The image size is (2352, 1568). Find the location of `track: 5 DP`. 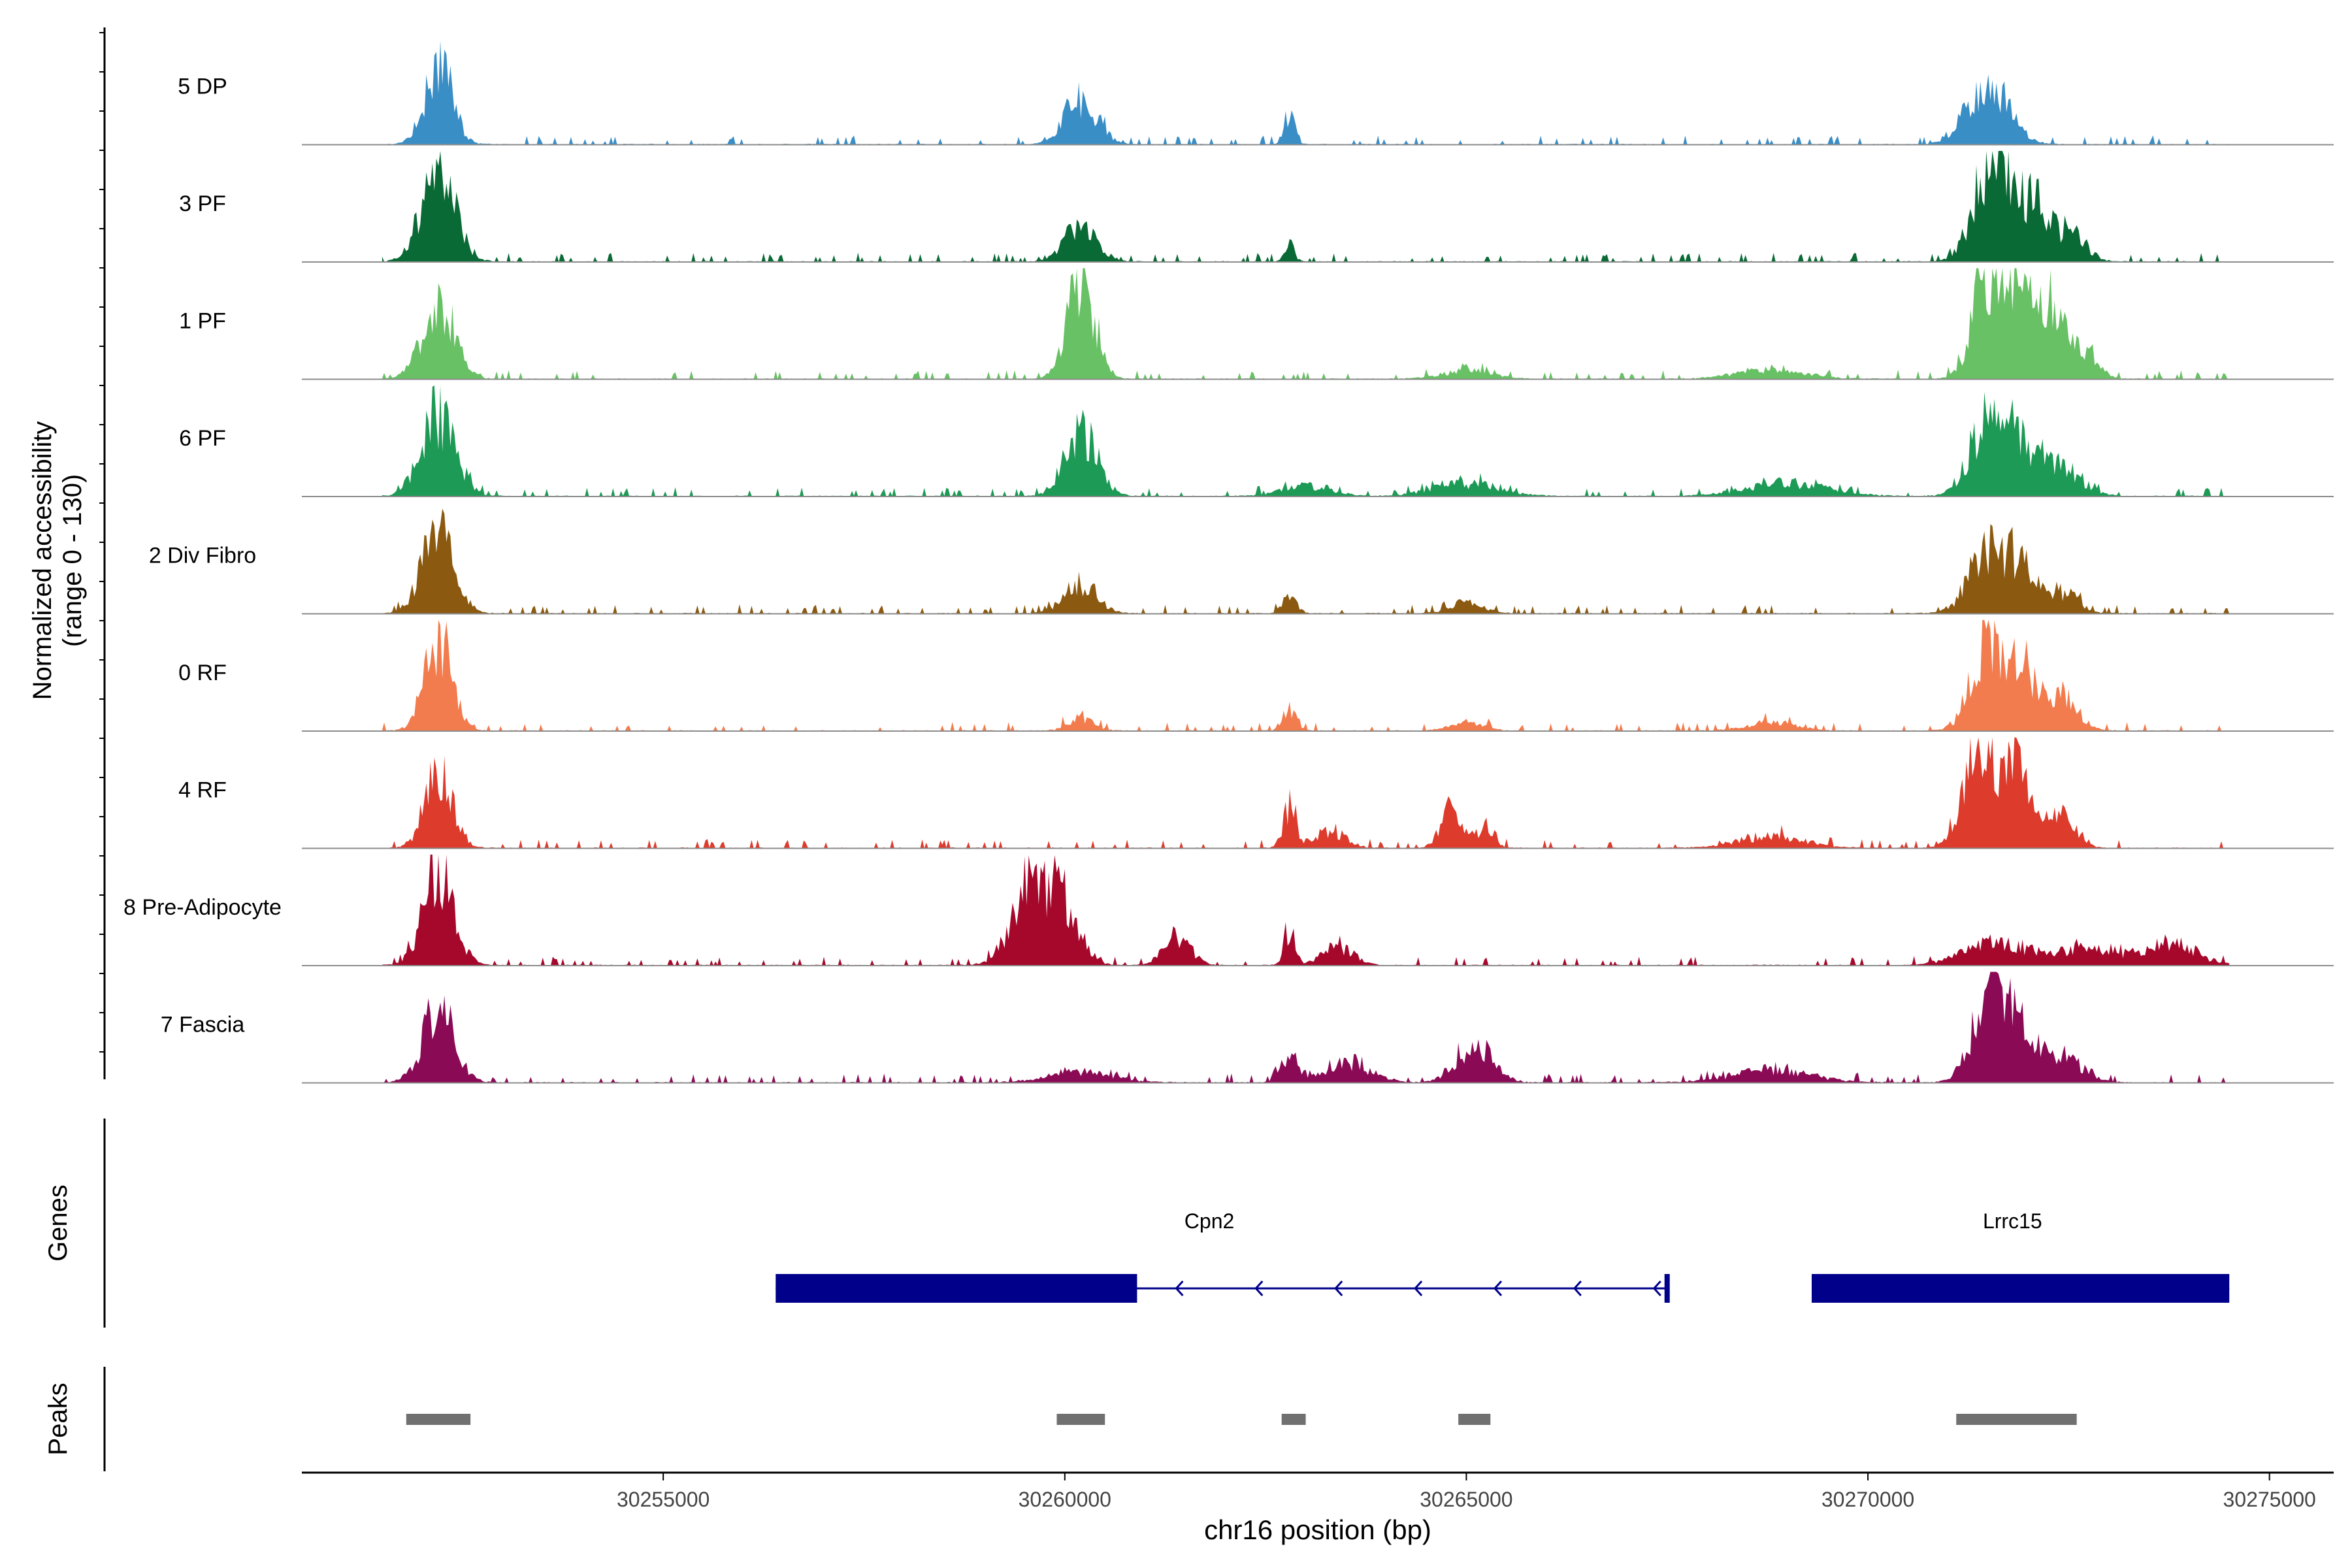

track: 5 DP is located at coordinates (1256, 93).